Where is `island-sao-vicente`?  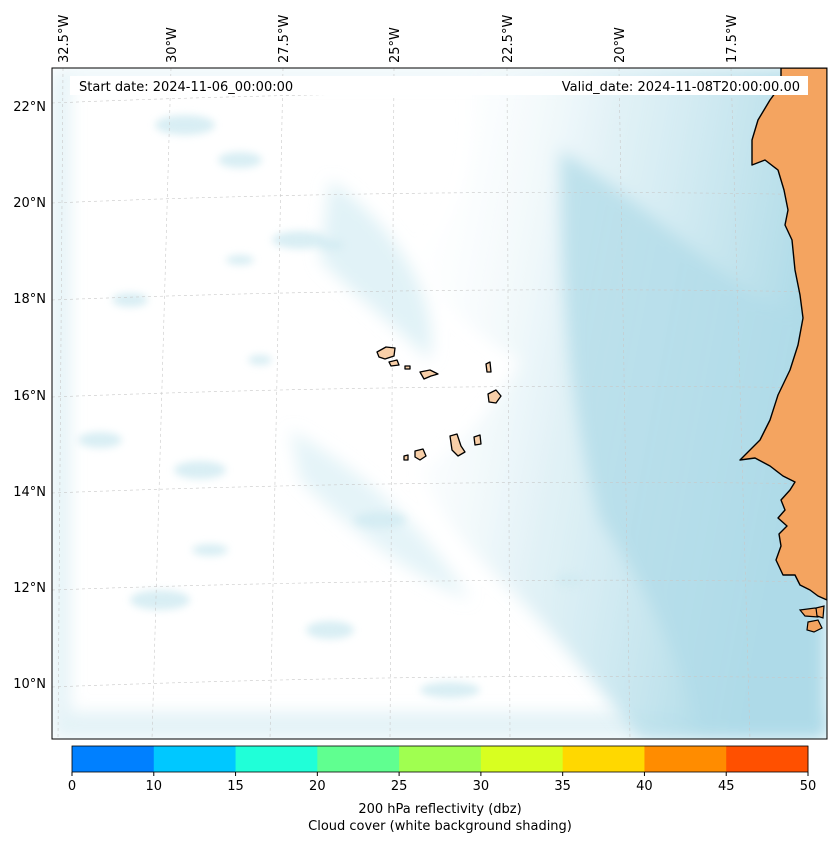
island-sao-vicente is located at coordinates (394, 363).